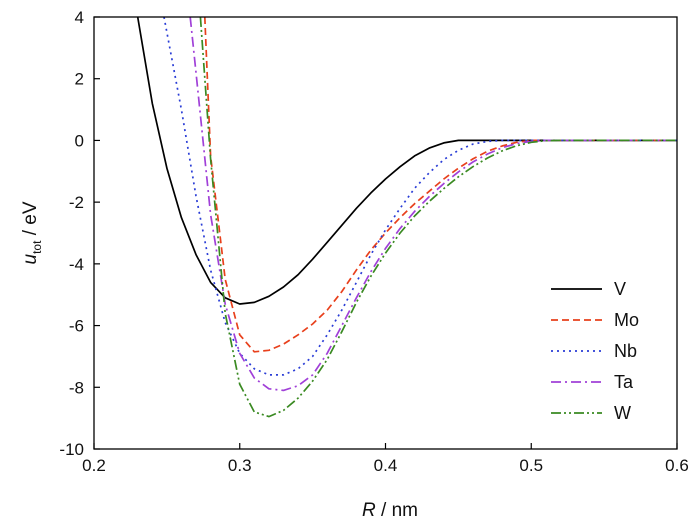 The width and height of the screenshot is (700, 526). I want to click on y-tick-label: -2, so click(76, 202).